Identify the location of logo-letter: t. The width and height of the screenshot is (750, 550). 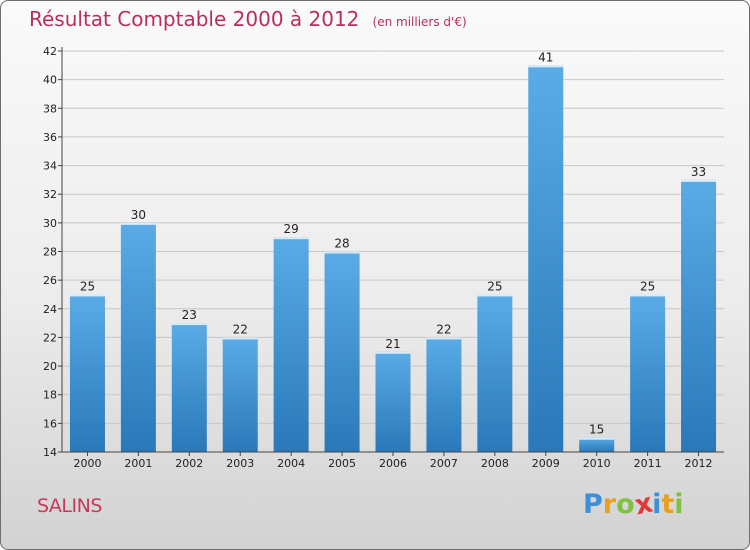
(668, 504).